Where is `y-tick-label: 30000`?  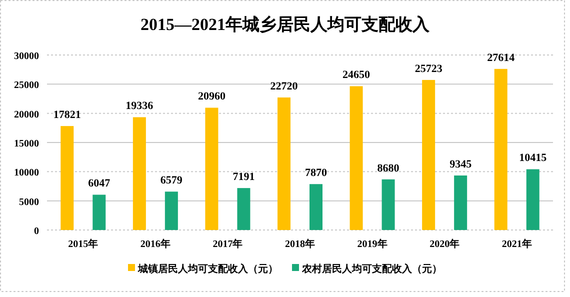
y-tick-label: 30000 is located at coordinates (26, 56).